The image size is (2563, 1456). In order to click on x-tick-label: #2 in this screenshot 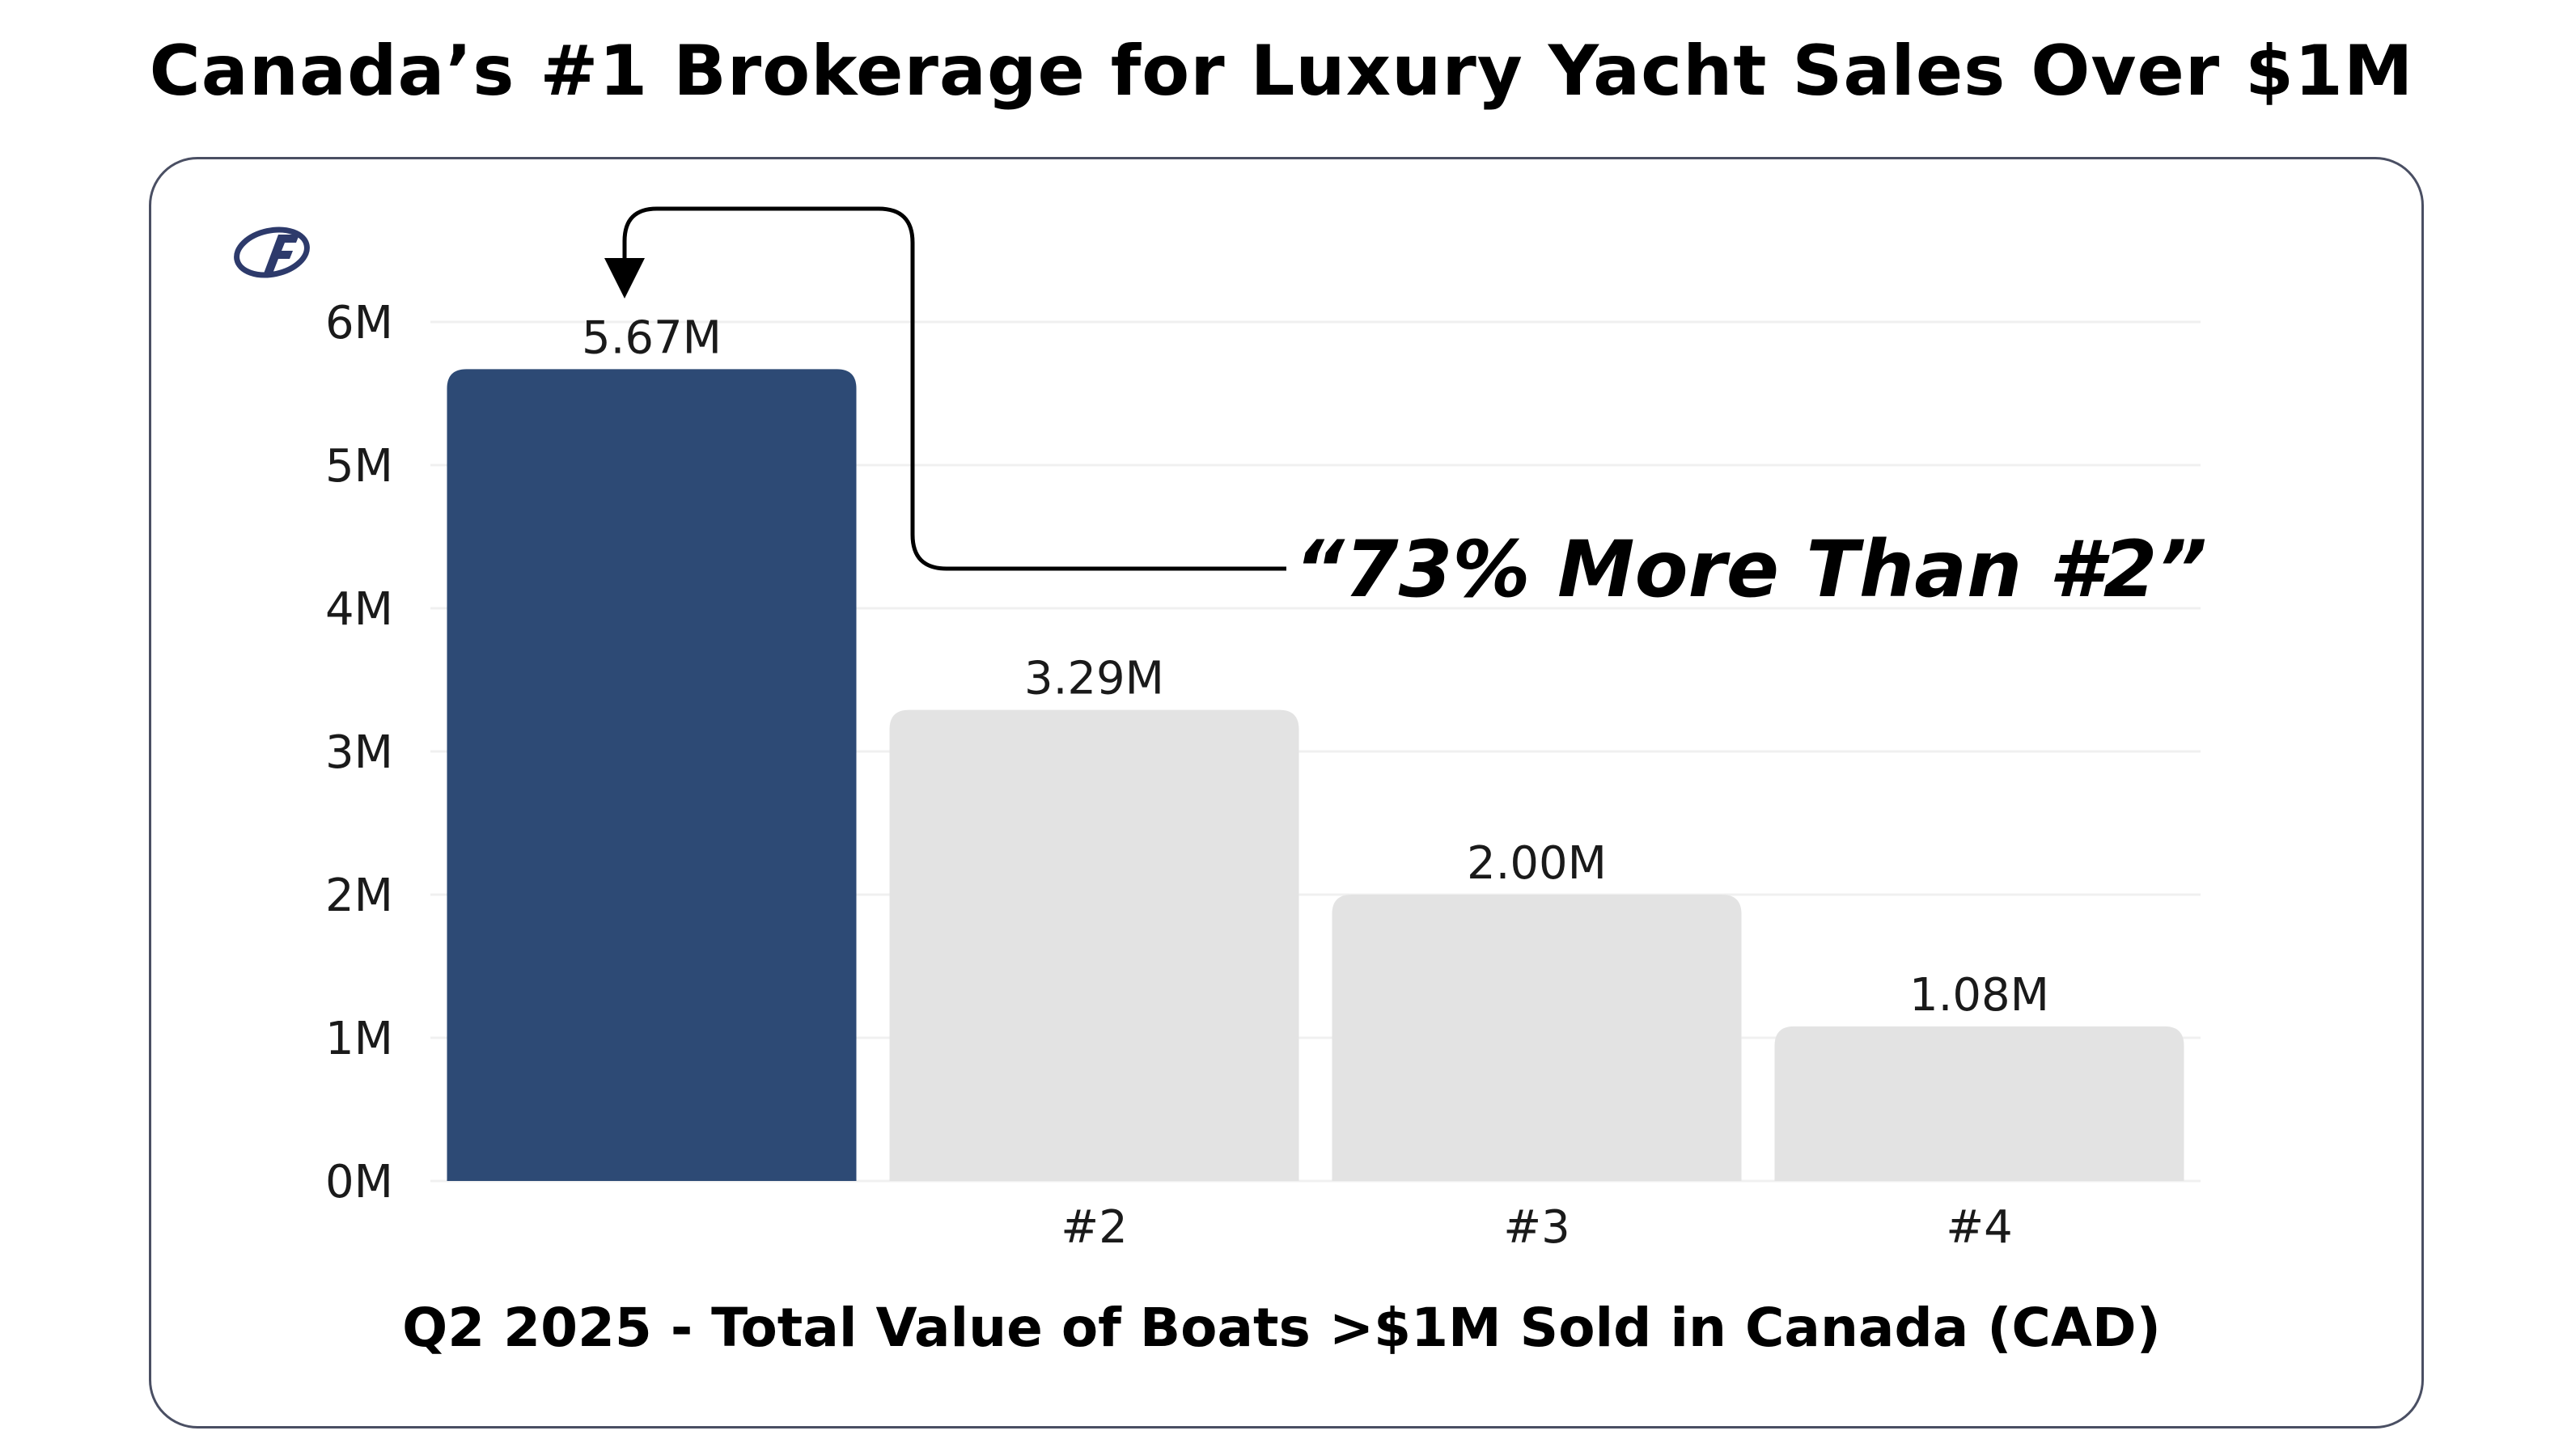, I will do `click(1094, 1227)`.